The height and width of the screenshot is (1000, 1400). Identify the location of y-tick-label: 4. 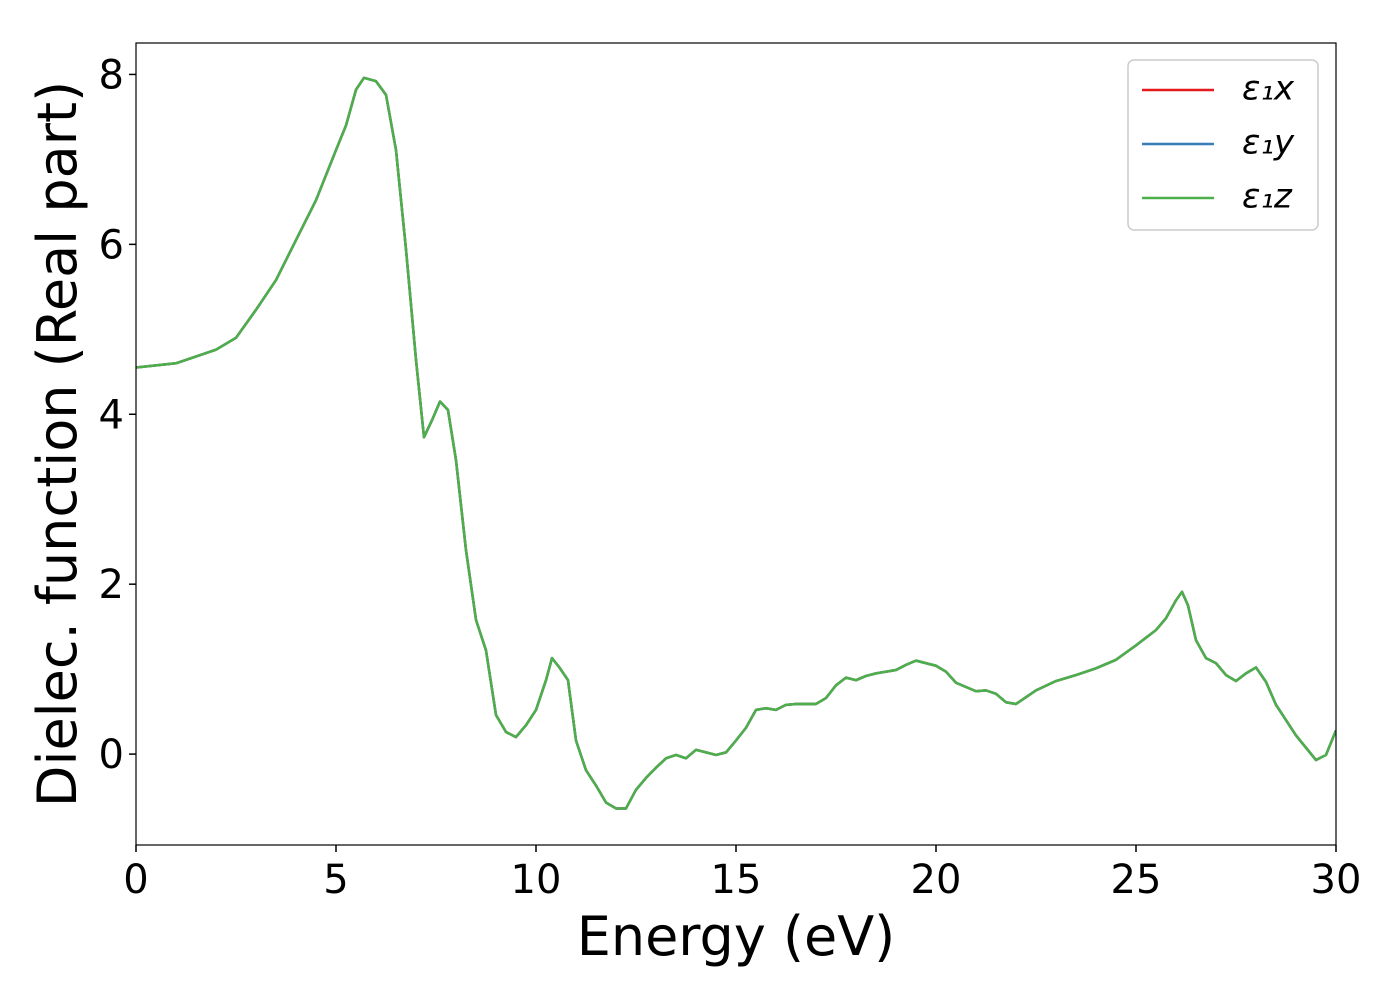
(111, 415).